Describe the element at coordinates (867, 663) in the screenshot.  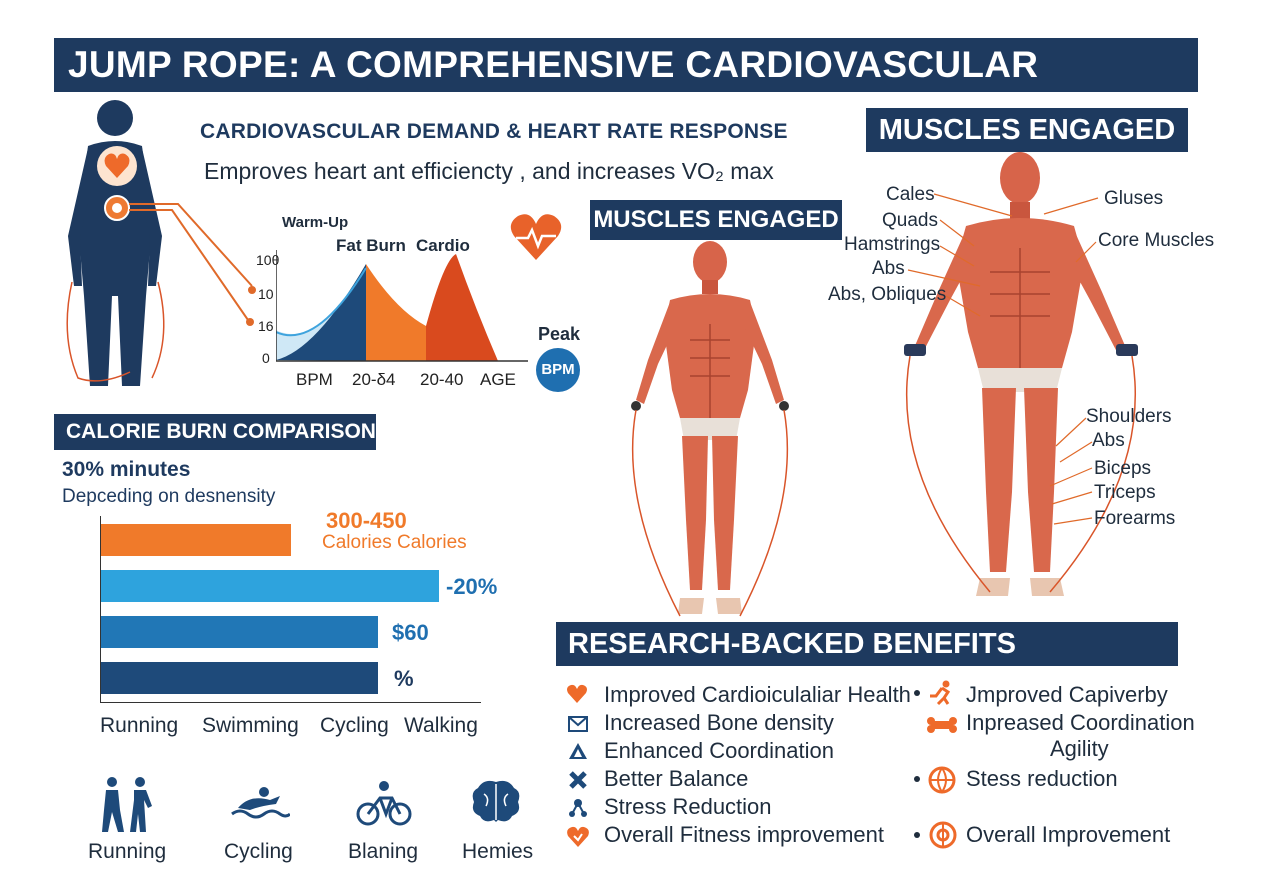
I see `research-section-title: RESEARCH-BACKED BENEFITS OVERVIEW` at that location.